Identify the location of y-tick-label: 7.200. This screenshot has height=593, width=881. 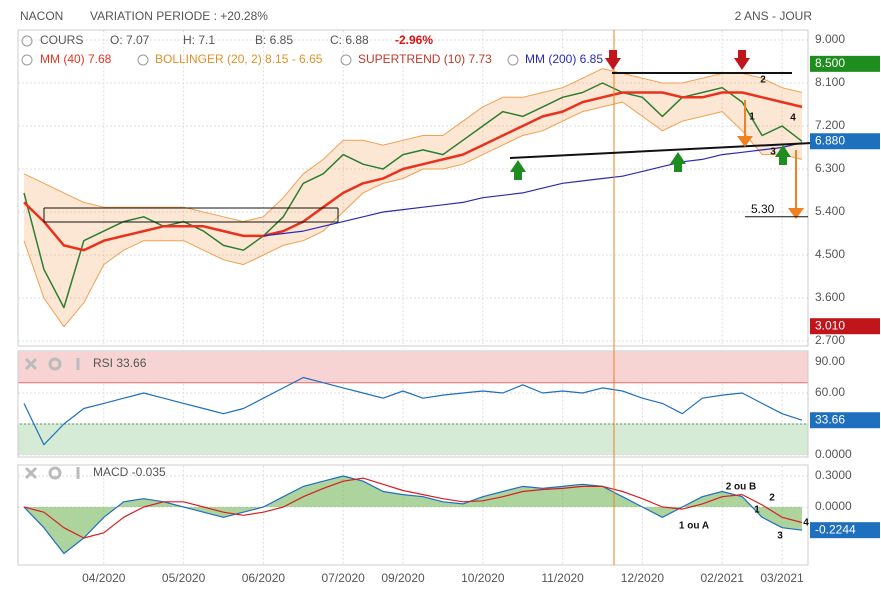
(830, 125).